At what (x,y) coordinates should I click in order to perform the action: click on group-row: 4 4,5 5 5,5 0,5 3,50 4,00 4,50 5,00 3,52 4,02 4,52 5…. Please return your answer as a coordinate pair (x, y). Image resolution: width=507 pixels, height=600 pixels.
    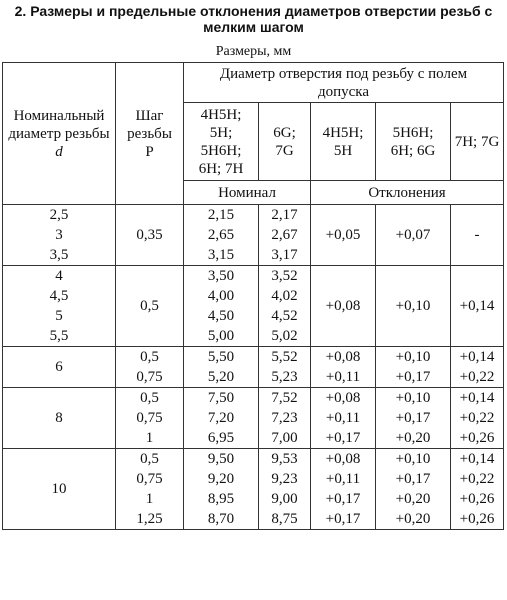
    Looking at the image, I should click on (253, 306).